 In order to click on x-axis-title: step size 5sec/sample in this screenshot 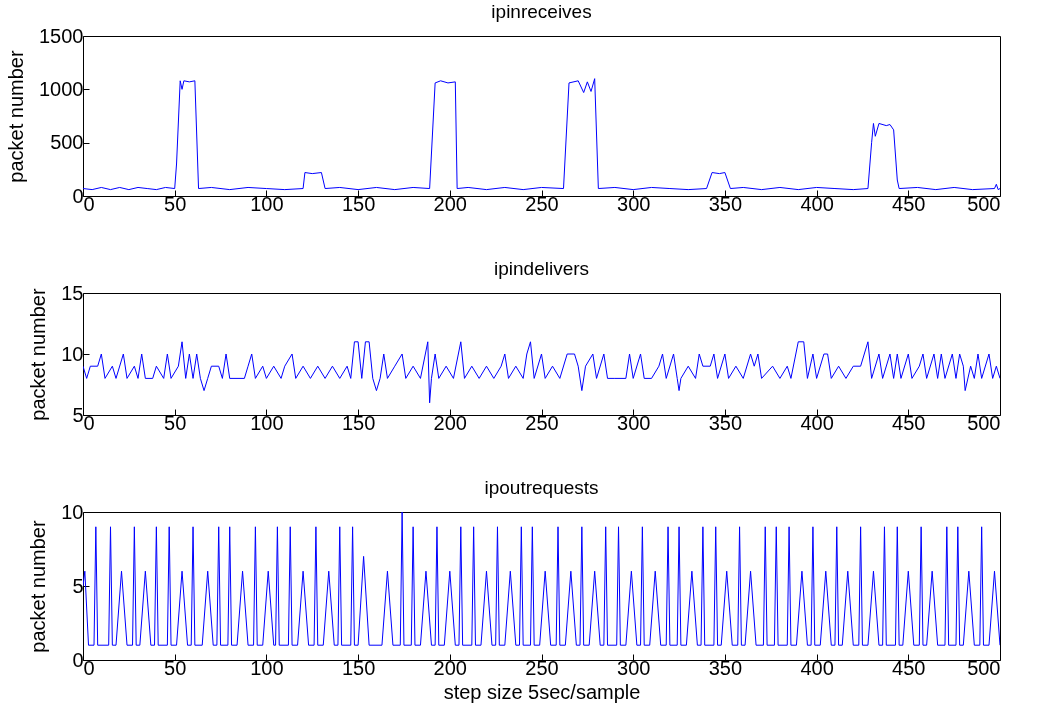, I will do `click(542, 691)`.